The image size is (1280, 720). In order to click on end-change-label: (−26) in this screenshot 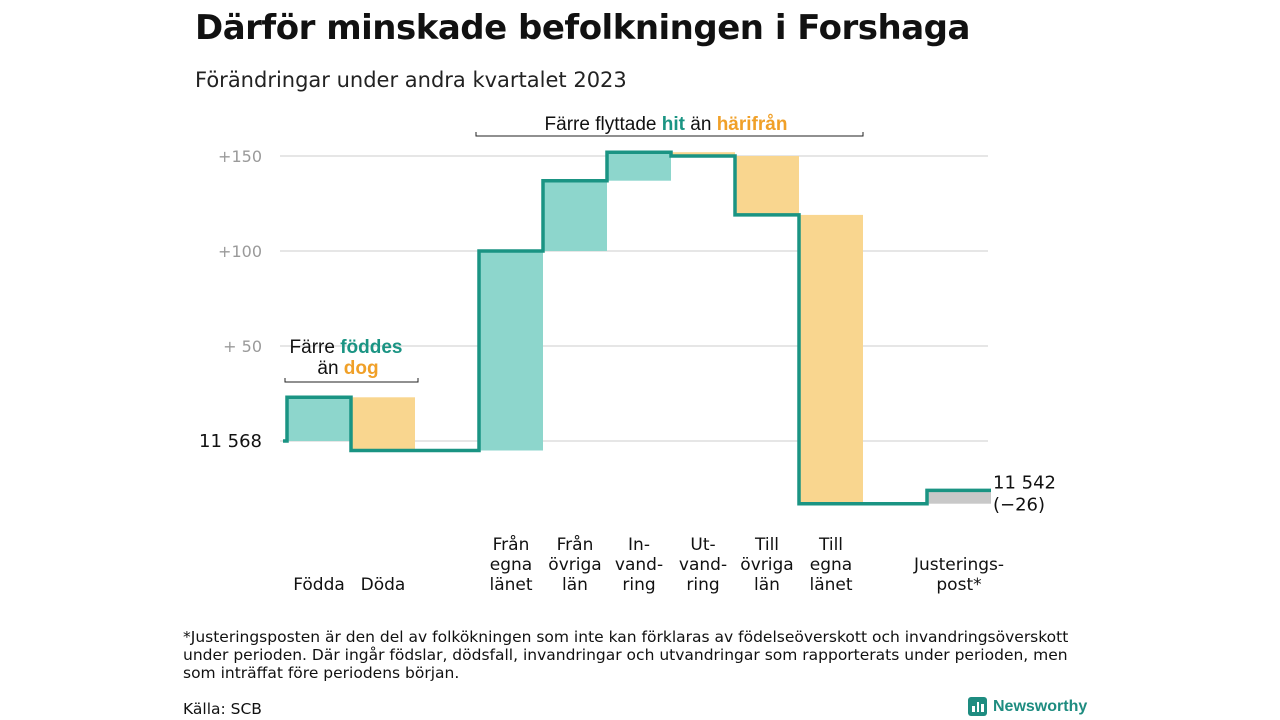, I will do `click(1019, 504)`.